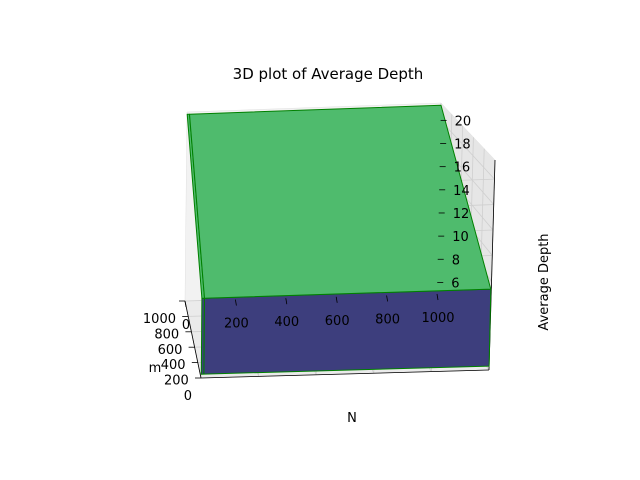 The width and height of the screenshot is (640, 480). What do you see at coordinates (462, 168) in the screenshot?
I see `z-tick-label: 16` at bounding box center [462, 168].